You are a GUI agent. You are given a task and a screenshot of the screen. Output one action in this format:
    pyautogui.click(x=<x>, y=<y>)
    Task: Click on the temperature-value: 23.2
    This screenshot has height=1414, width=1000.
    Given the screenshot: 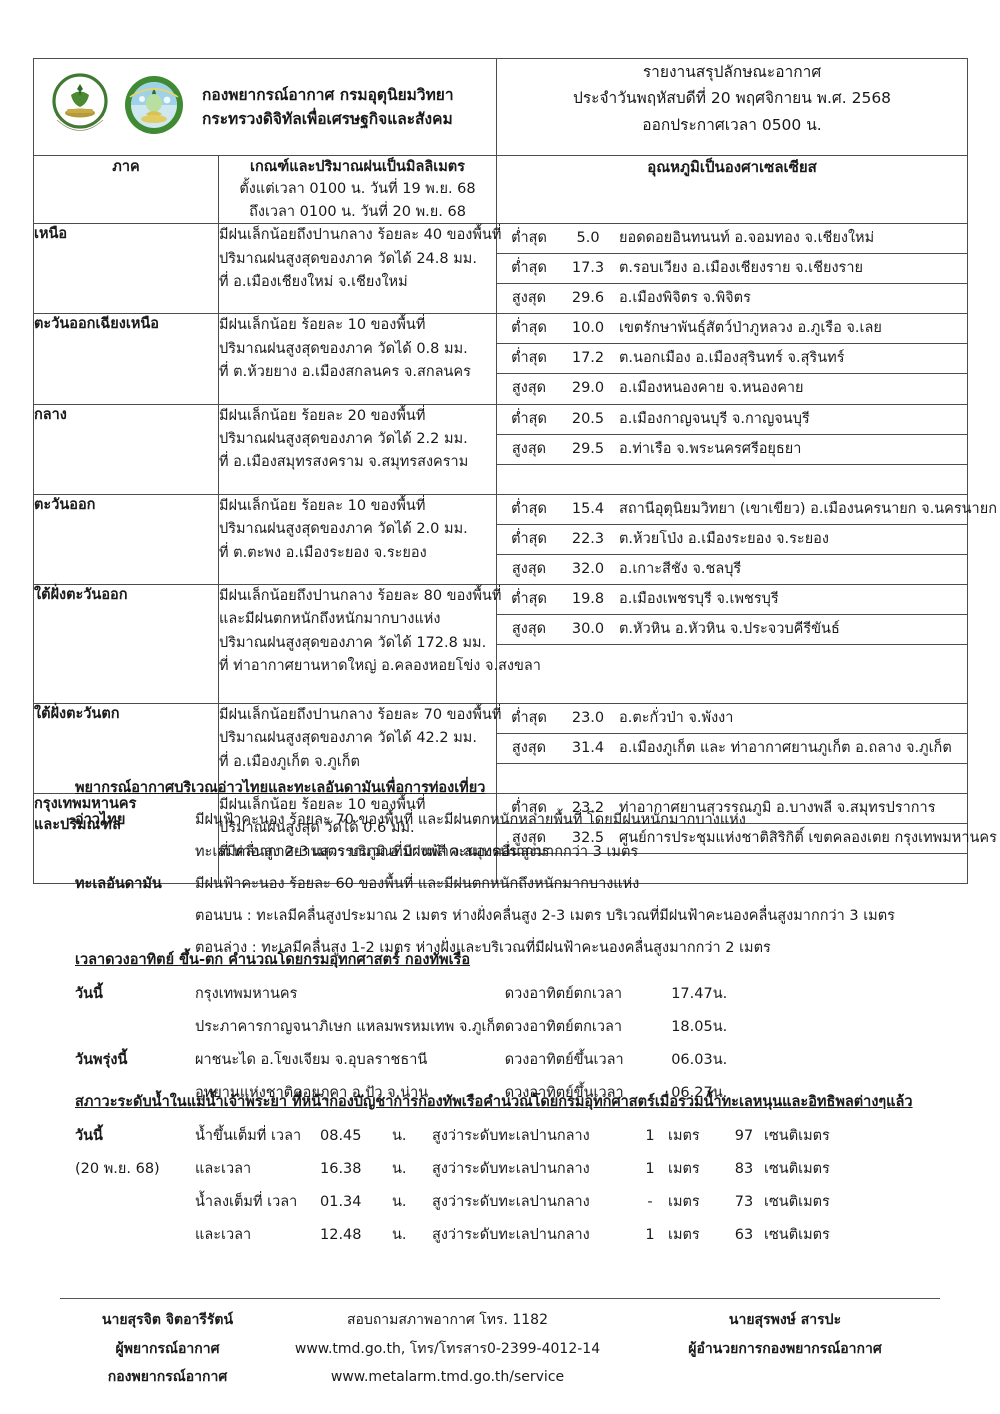 What is the action you would take?
    pyautogui.click(x=588, y=808)
    